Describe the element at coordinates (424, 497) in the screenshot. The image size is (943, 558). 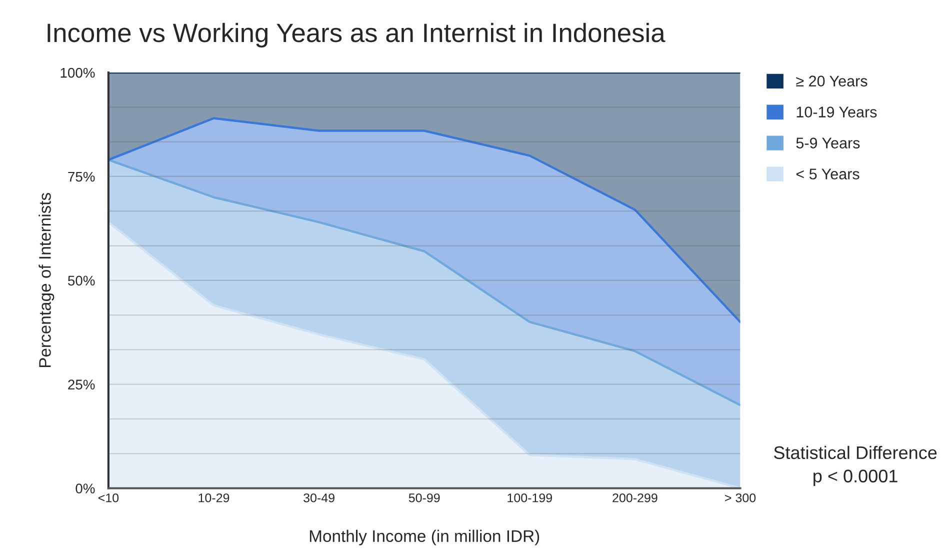
I see `x-tick-label: 50-99` at that location.